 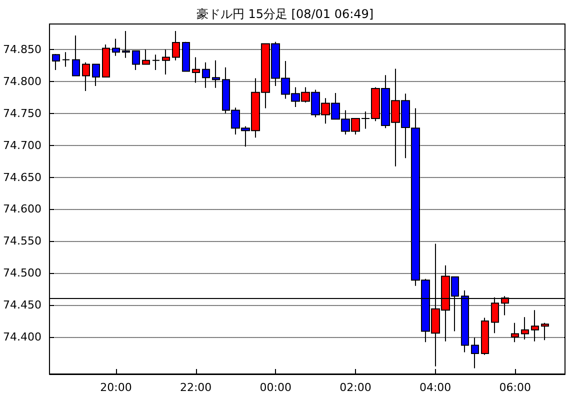 I want to click on y-tick-label: 74.550, so click(x=22, y=241).